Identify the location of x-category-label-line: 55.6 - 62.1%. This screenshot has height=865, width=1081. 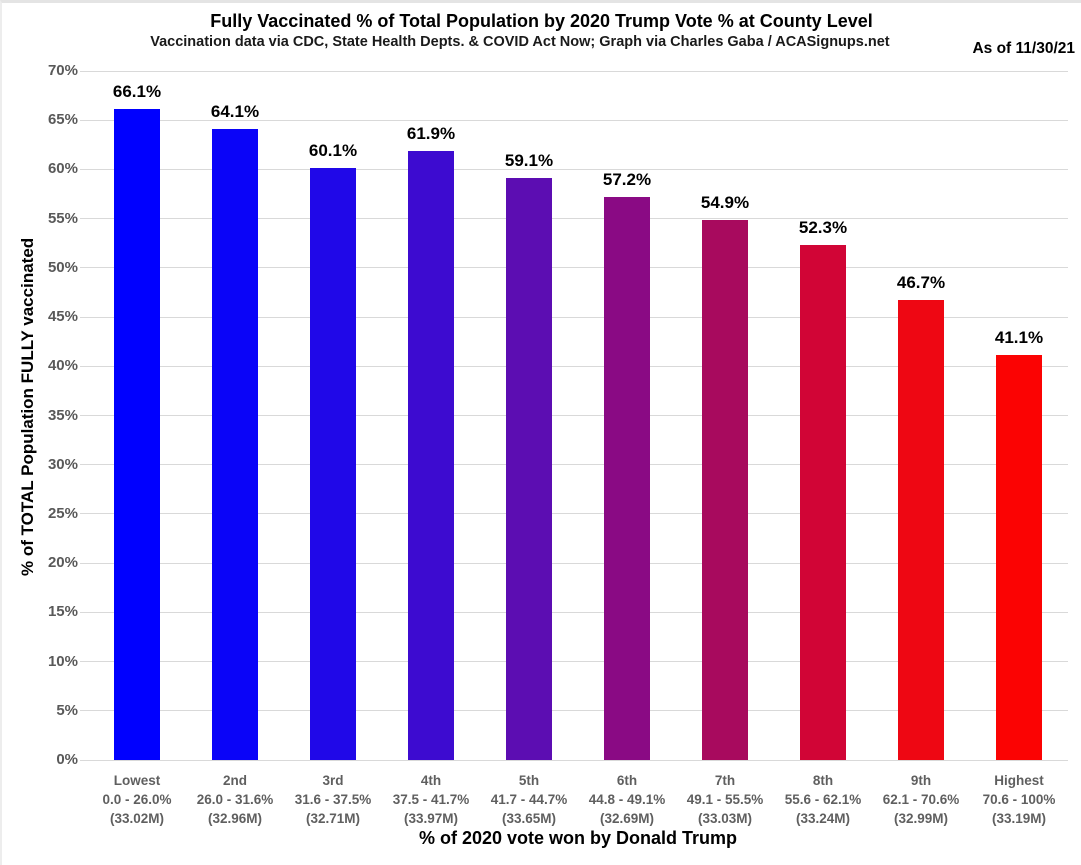
(823, 799).